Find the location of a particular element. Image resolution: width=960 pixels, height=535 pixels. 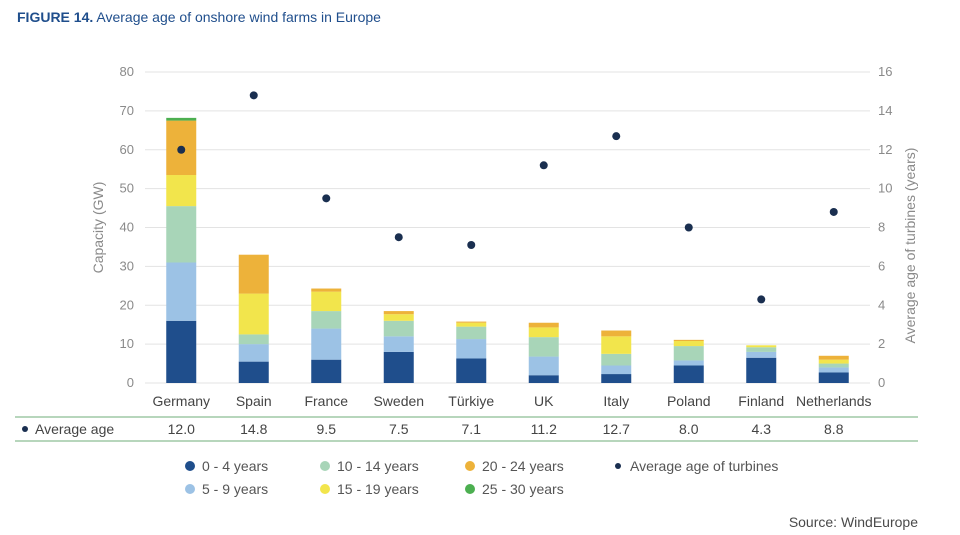

category-label-sweden: Sweden is located at coordinates (398, 401).